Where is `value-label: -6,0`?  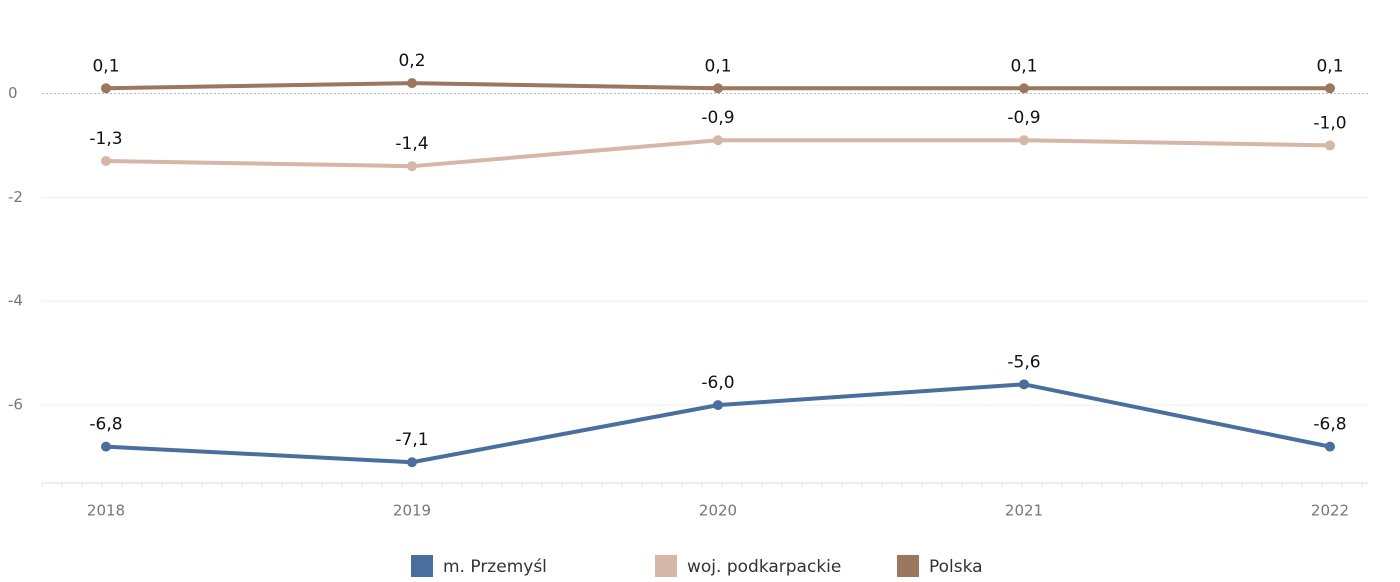 value-label: -6,0 is located at coordinates (717, 383).